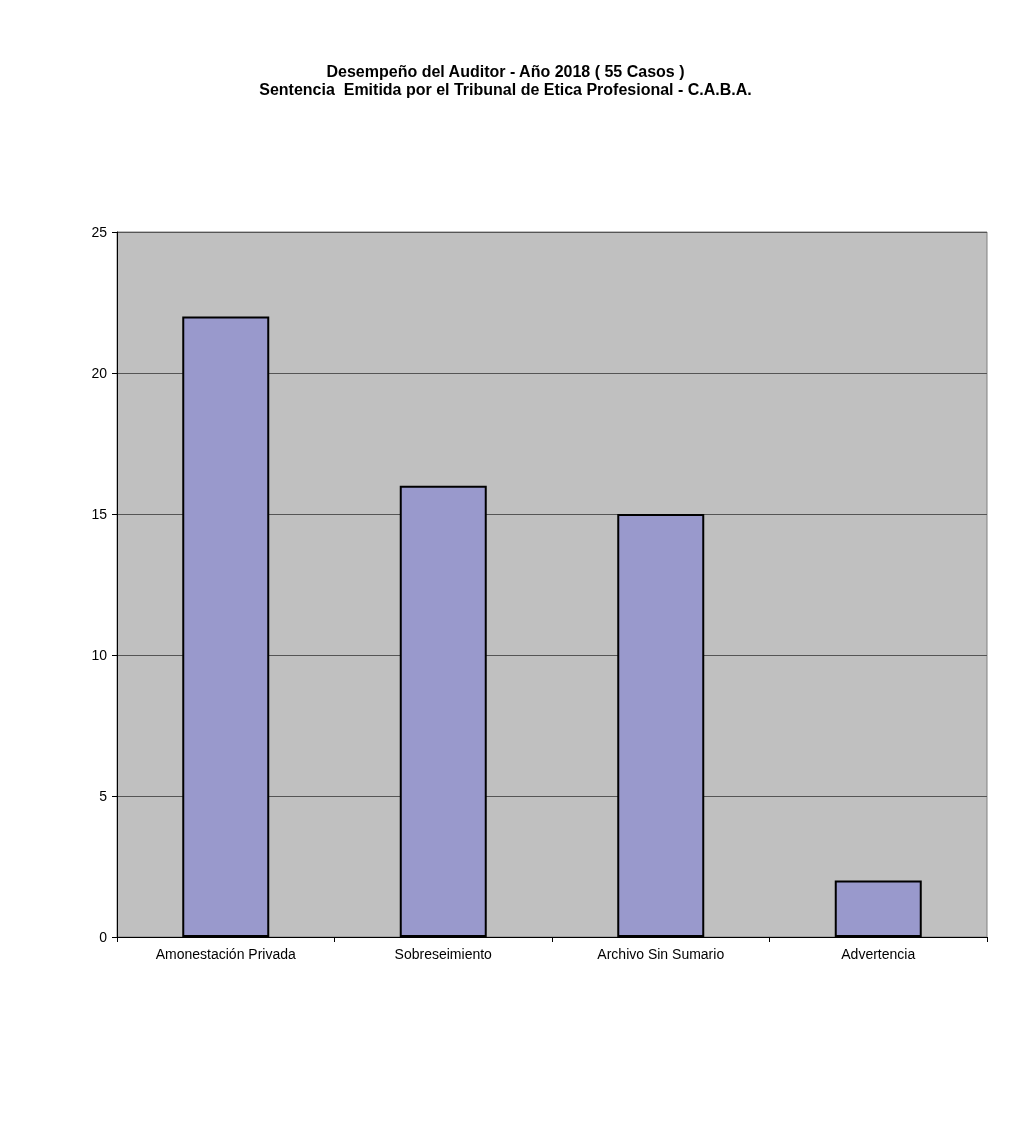 Image resolution: width=1011 pixels, height=1124 pixels. What do you see at coordinates (99, 514) in the screenshot?
I see `y-tick-label: 15` at bounding box center [99, 514].